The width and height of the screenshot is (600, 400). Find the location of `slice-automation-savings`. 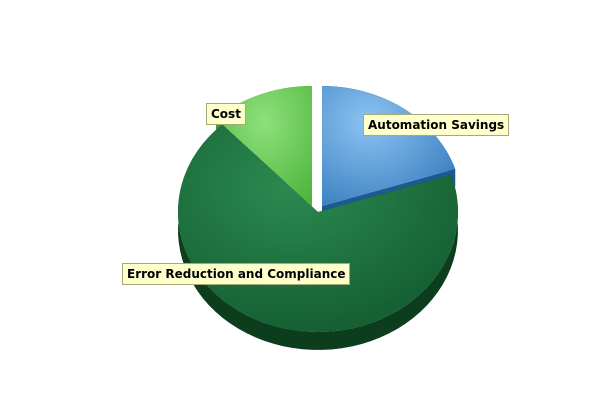

slice-automation-savings is located at coordinates (389, 146).